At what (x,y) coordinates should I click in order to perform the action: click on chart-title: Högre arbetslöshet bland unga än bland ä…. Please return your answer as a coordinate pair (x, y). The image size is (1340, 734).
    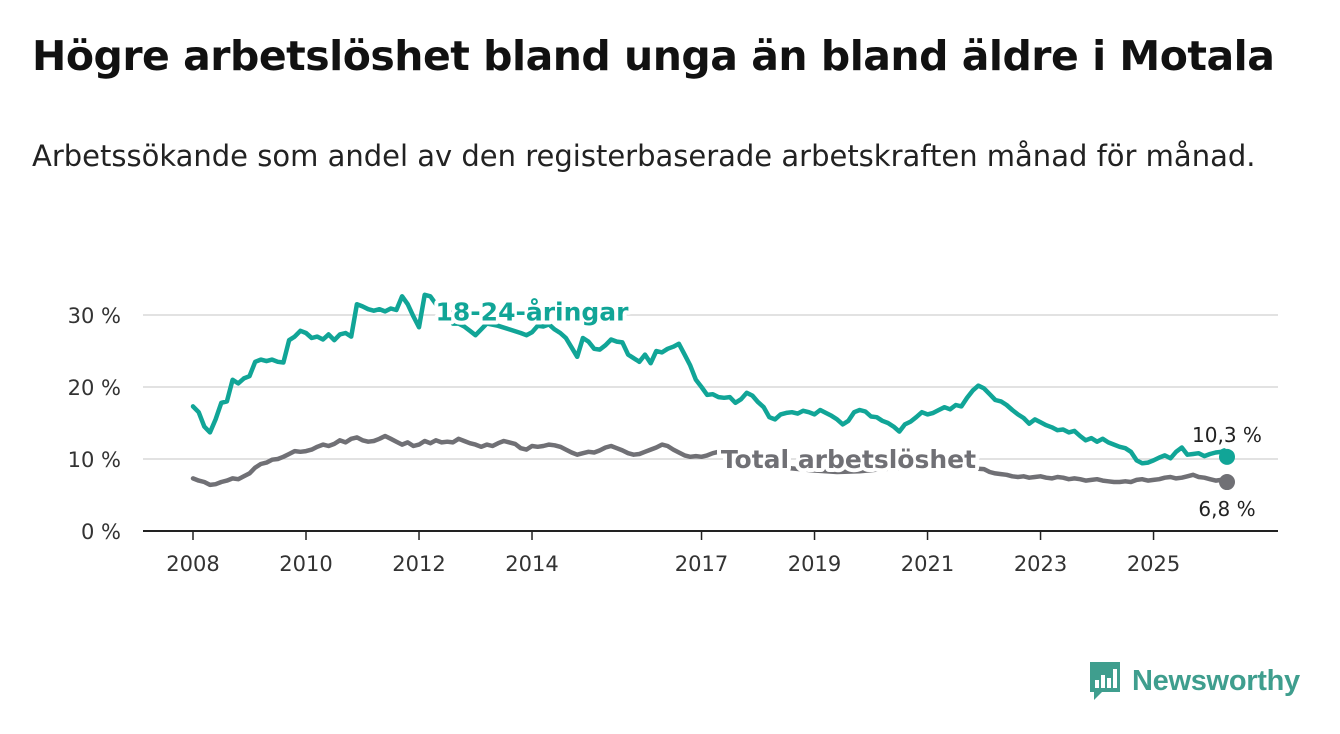
    Looking at the image, I should click on (653, 56).